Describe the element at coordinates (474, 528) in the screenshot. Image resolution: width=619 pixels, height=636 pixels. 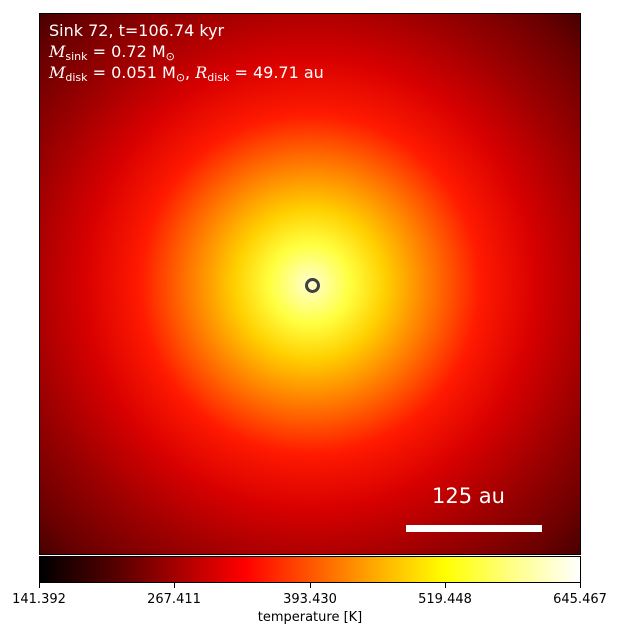
I see `scale-bar` at that location.